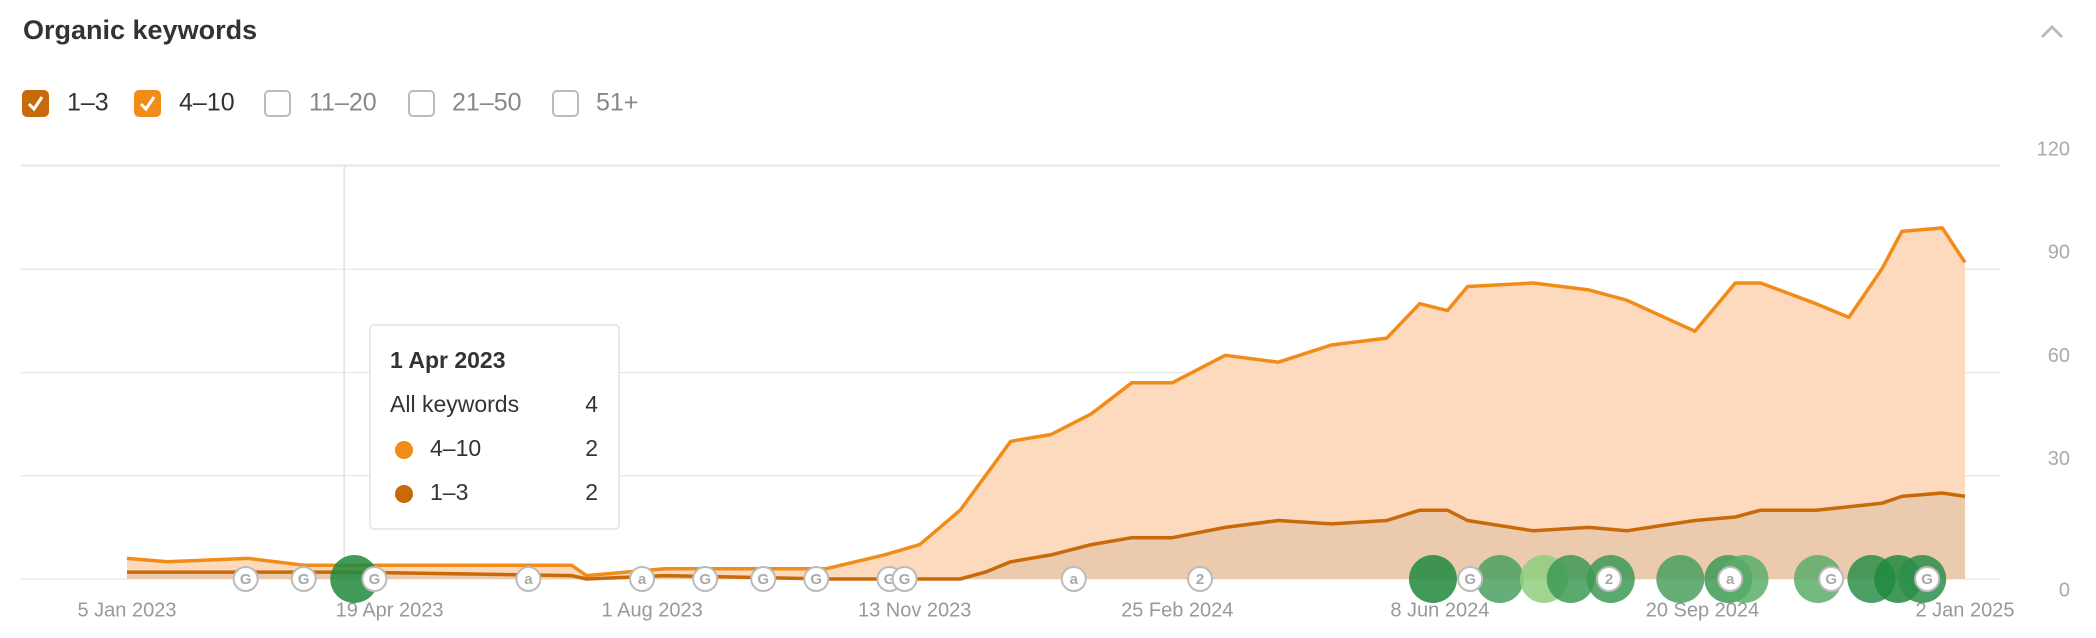 The width and height of the screenshot is (2096, 638). Describe the element at coordinates (487, 103) in the screenshot. I see `filter-label: 21–50` at that location.